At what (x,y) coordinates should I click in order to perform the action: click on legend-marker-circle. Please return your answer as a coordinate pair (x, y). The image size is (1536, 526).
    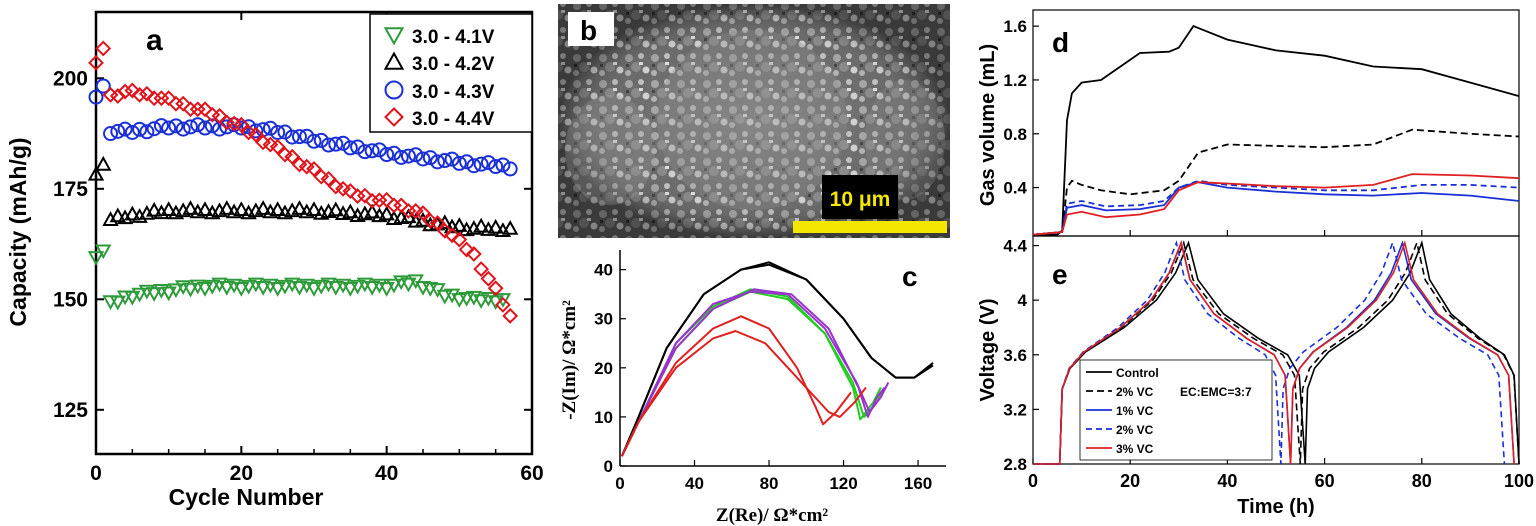
    Looking at the image, I should click on (394, 90).